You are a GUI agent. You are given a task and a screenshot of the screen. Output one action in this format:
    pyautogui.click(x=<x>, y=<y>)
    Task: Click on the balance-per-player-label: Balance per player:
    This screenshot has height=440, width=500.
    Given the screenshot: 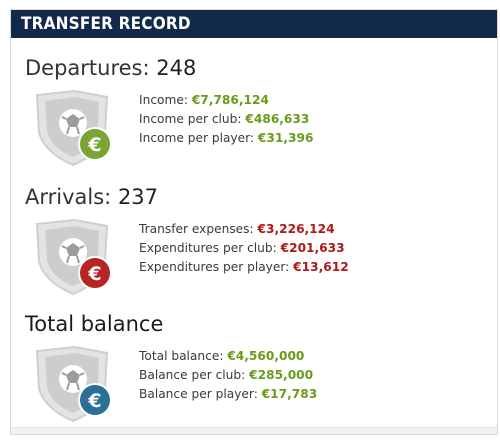 What is the action you would take?
    pyautogui.click(x=198, y=394)
    